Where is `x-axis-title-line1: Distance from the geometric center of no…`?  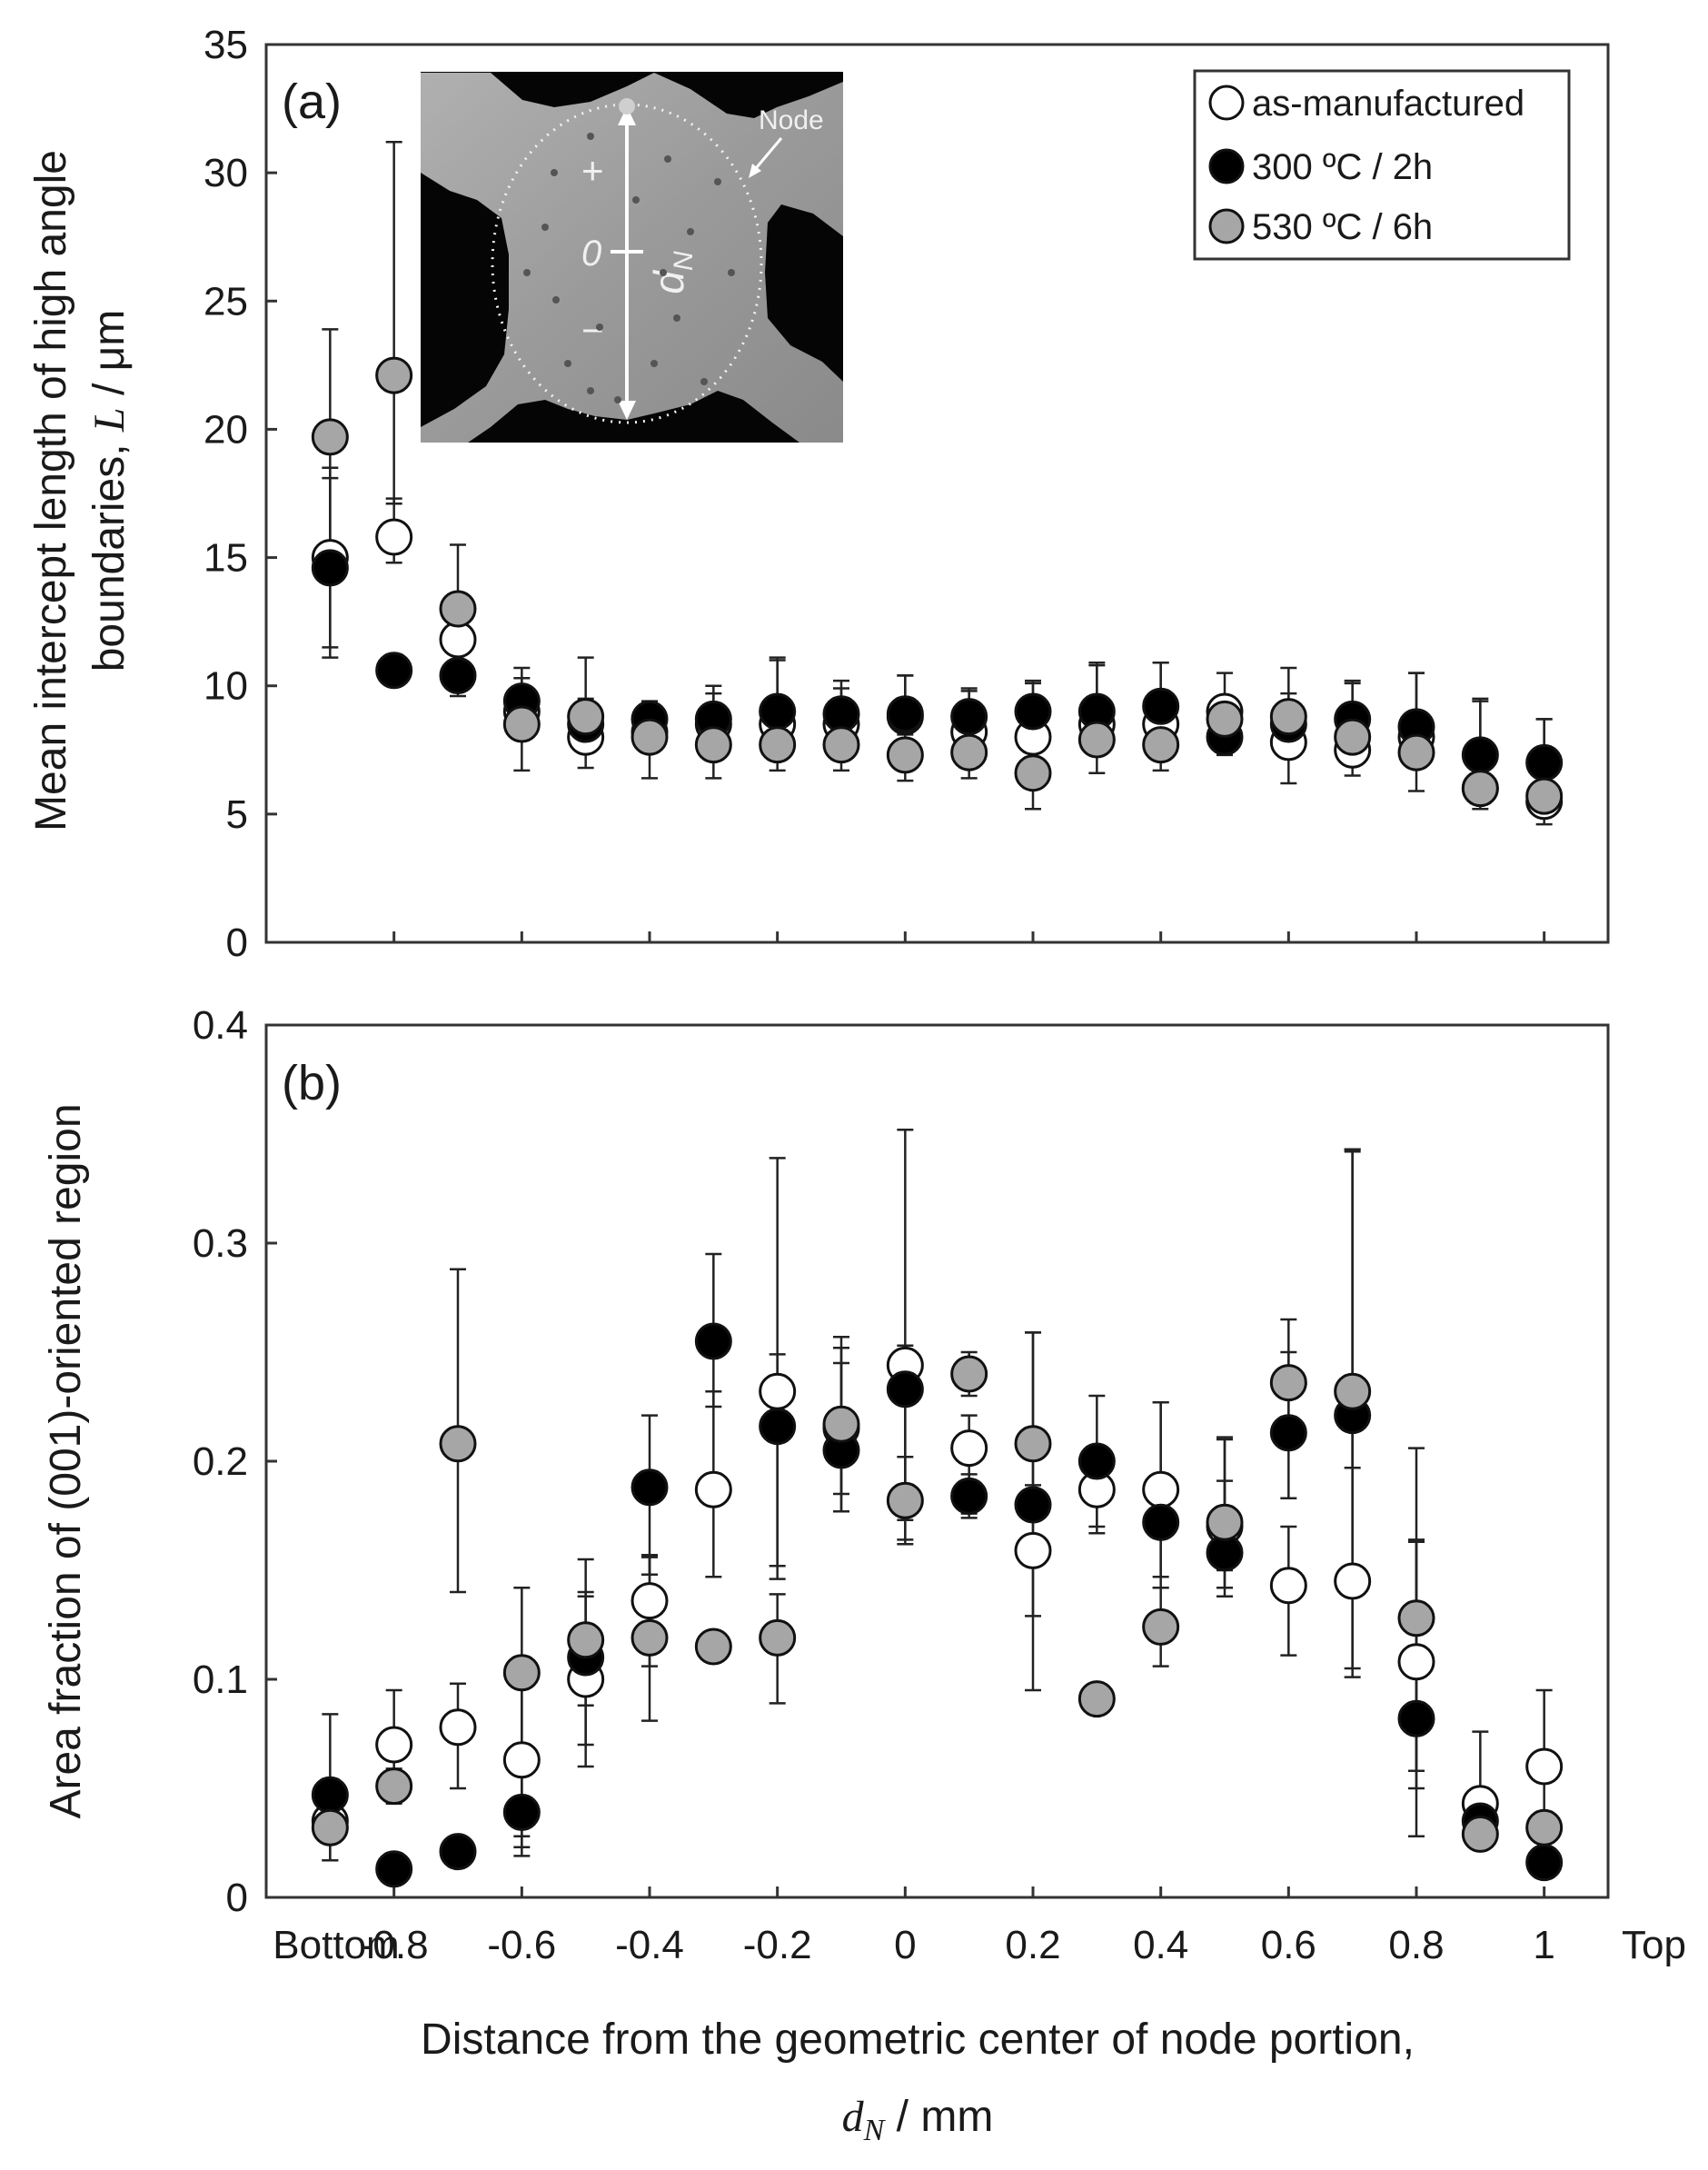
x-axis-title-line1: Distance from the geometric center of no… is located at coordinates (918, 2040).